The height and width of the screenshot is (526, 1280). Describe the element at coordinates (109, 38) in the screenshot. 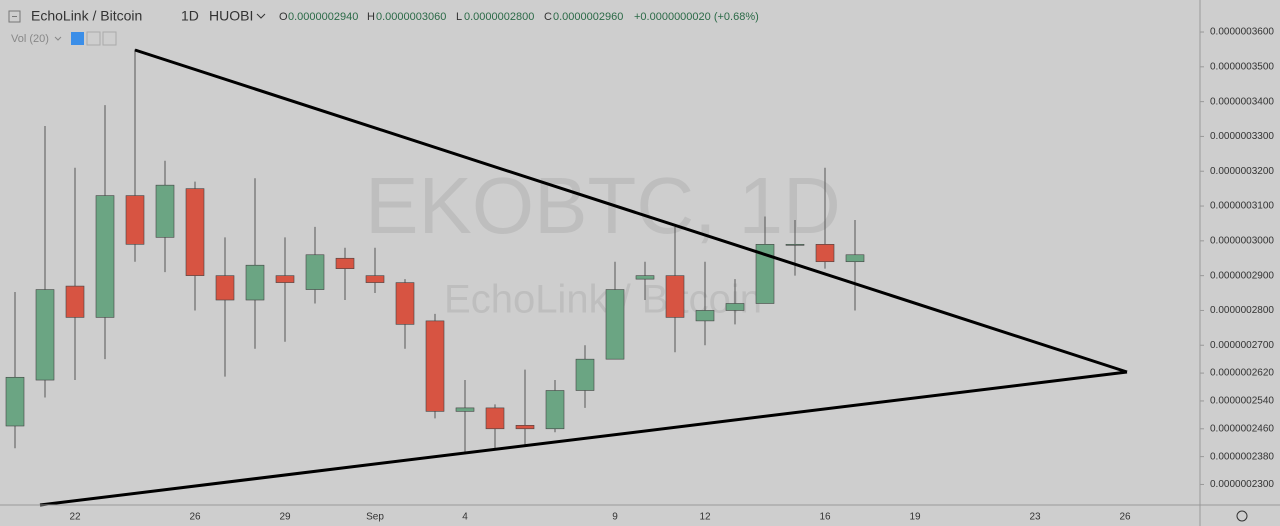

I see `close-icon` at that location.